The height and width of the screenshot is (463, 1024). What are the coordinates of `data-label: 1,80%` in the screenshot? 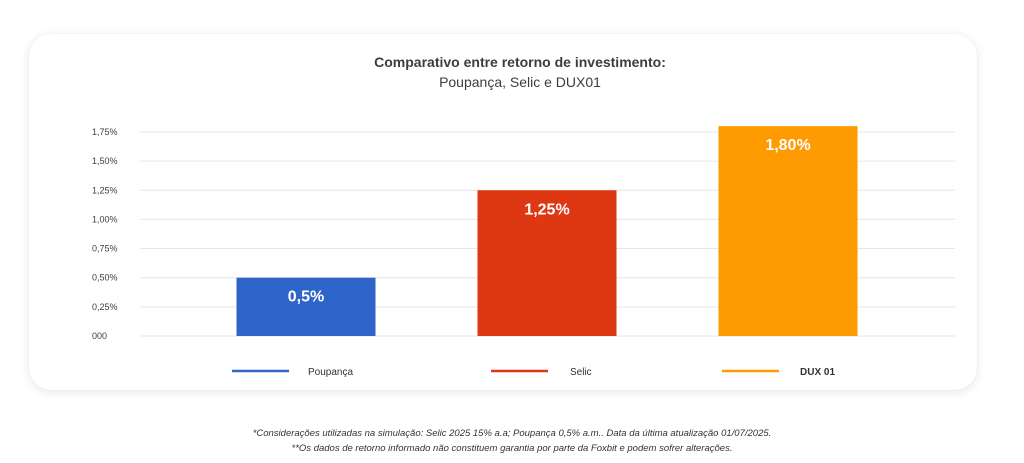 It's located at (787, 145).